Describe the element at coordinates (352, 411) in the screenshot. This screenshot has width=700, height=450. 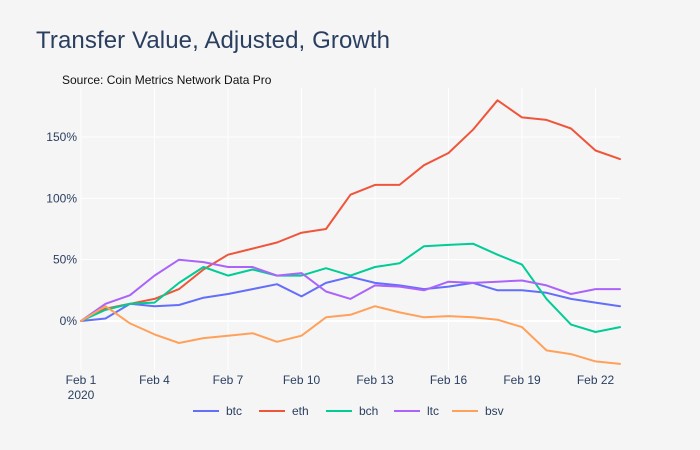
I see `legend-item-bch: bch` at that location.